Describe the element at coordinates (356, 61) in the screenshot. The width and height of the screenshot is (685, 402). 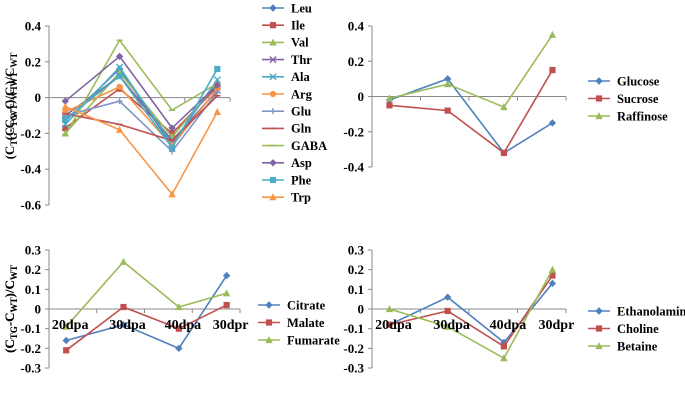
I see `y-tick-label: 0.2` at that location.